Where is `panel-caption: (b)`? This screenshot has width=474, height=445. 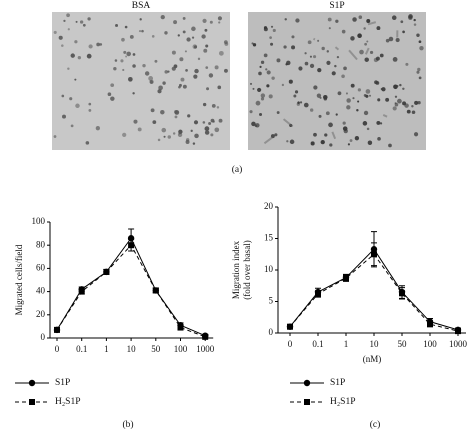 panel-caption: (b) is located at coordinates (127, 424).